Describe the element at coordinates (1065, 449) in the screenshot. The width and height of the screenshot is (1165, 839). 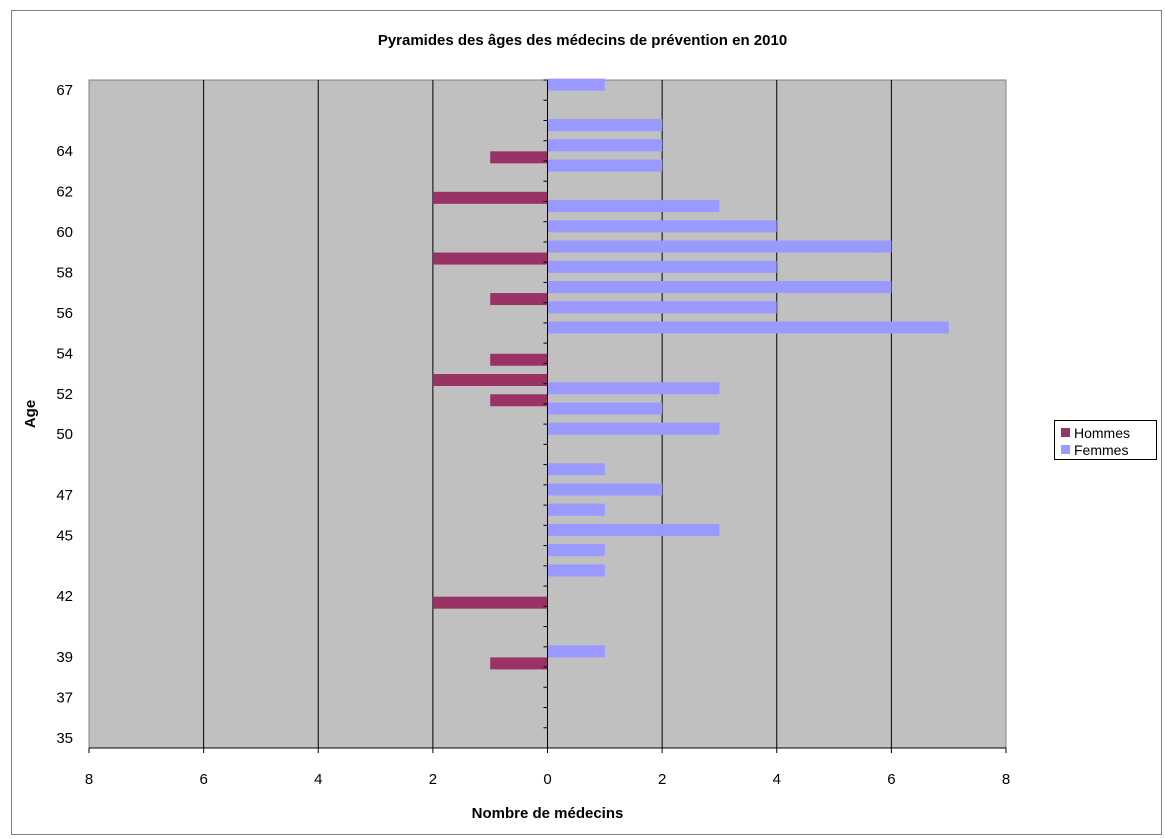
I see `legend-swatch-femmes` at that location.